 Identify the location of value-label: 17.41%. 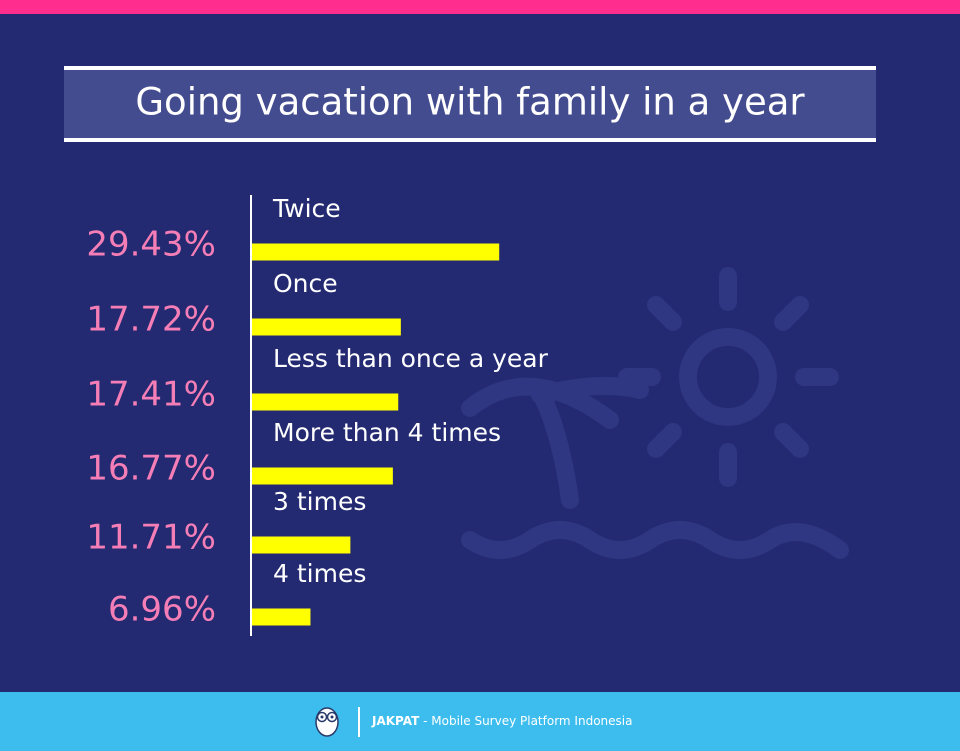
(151, 395).